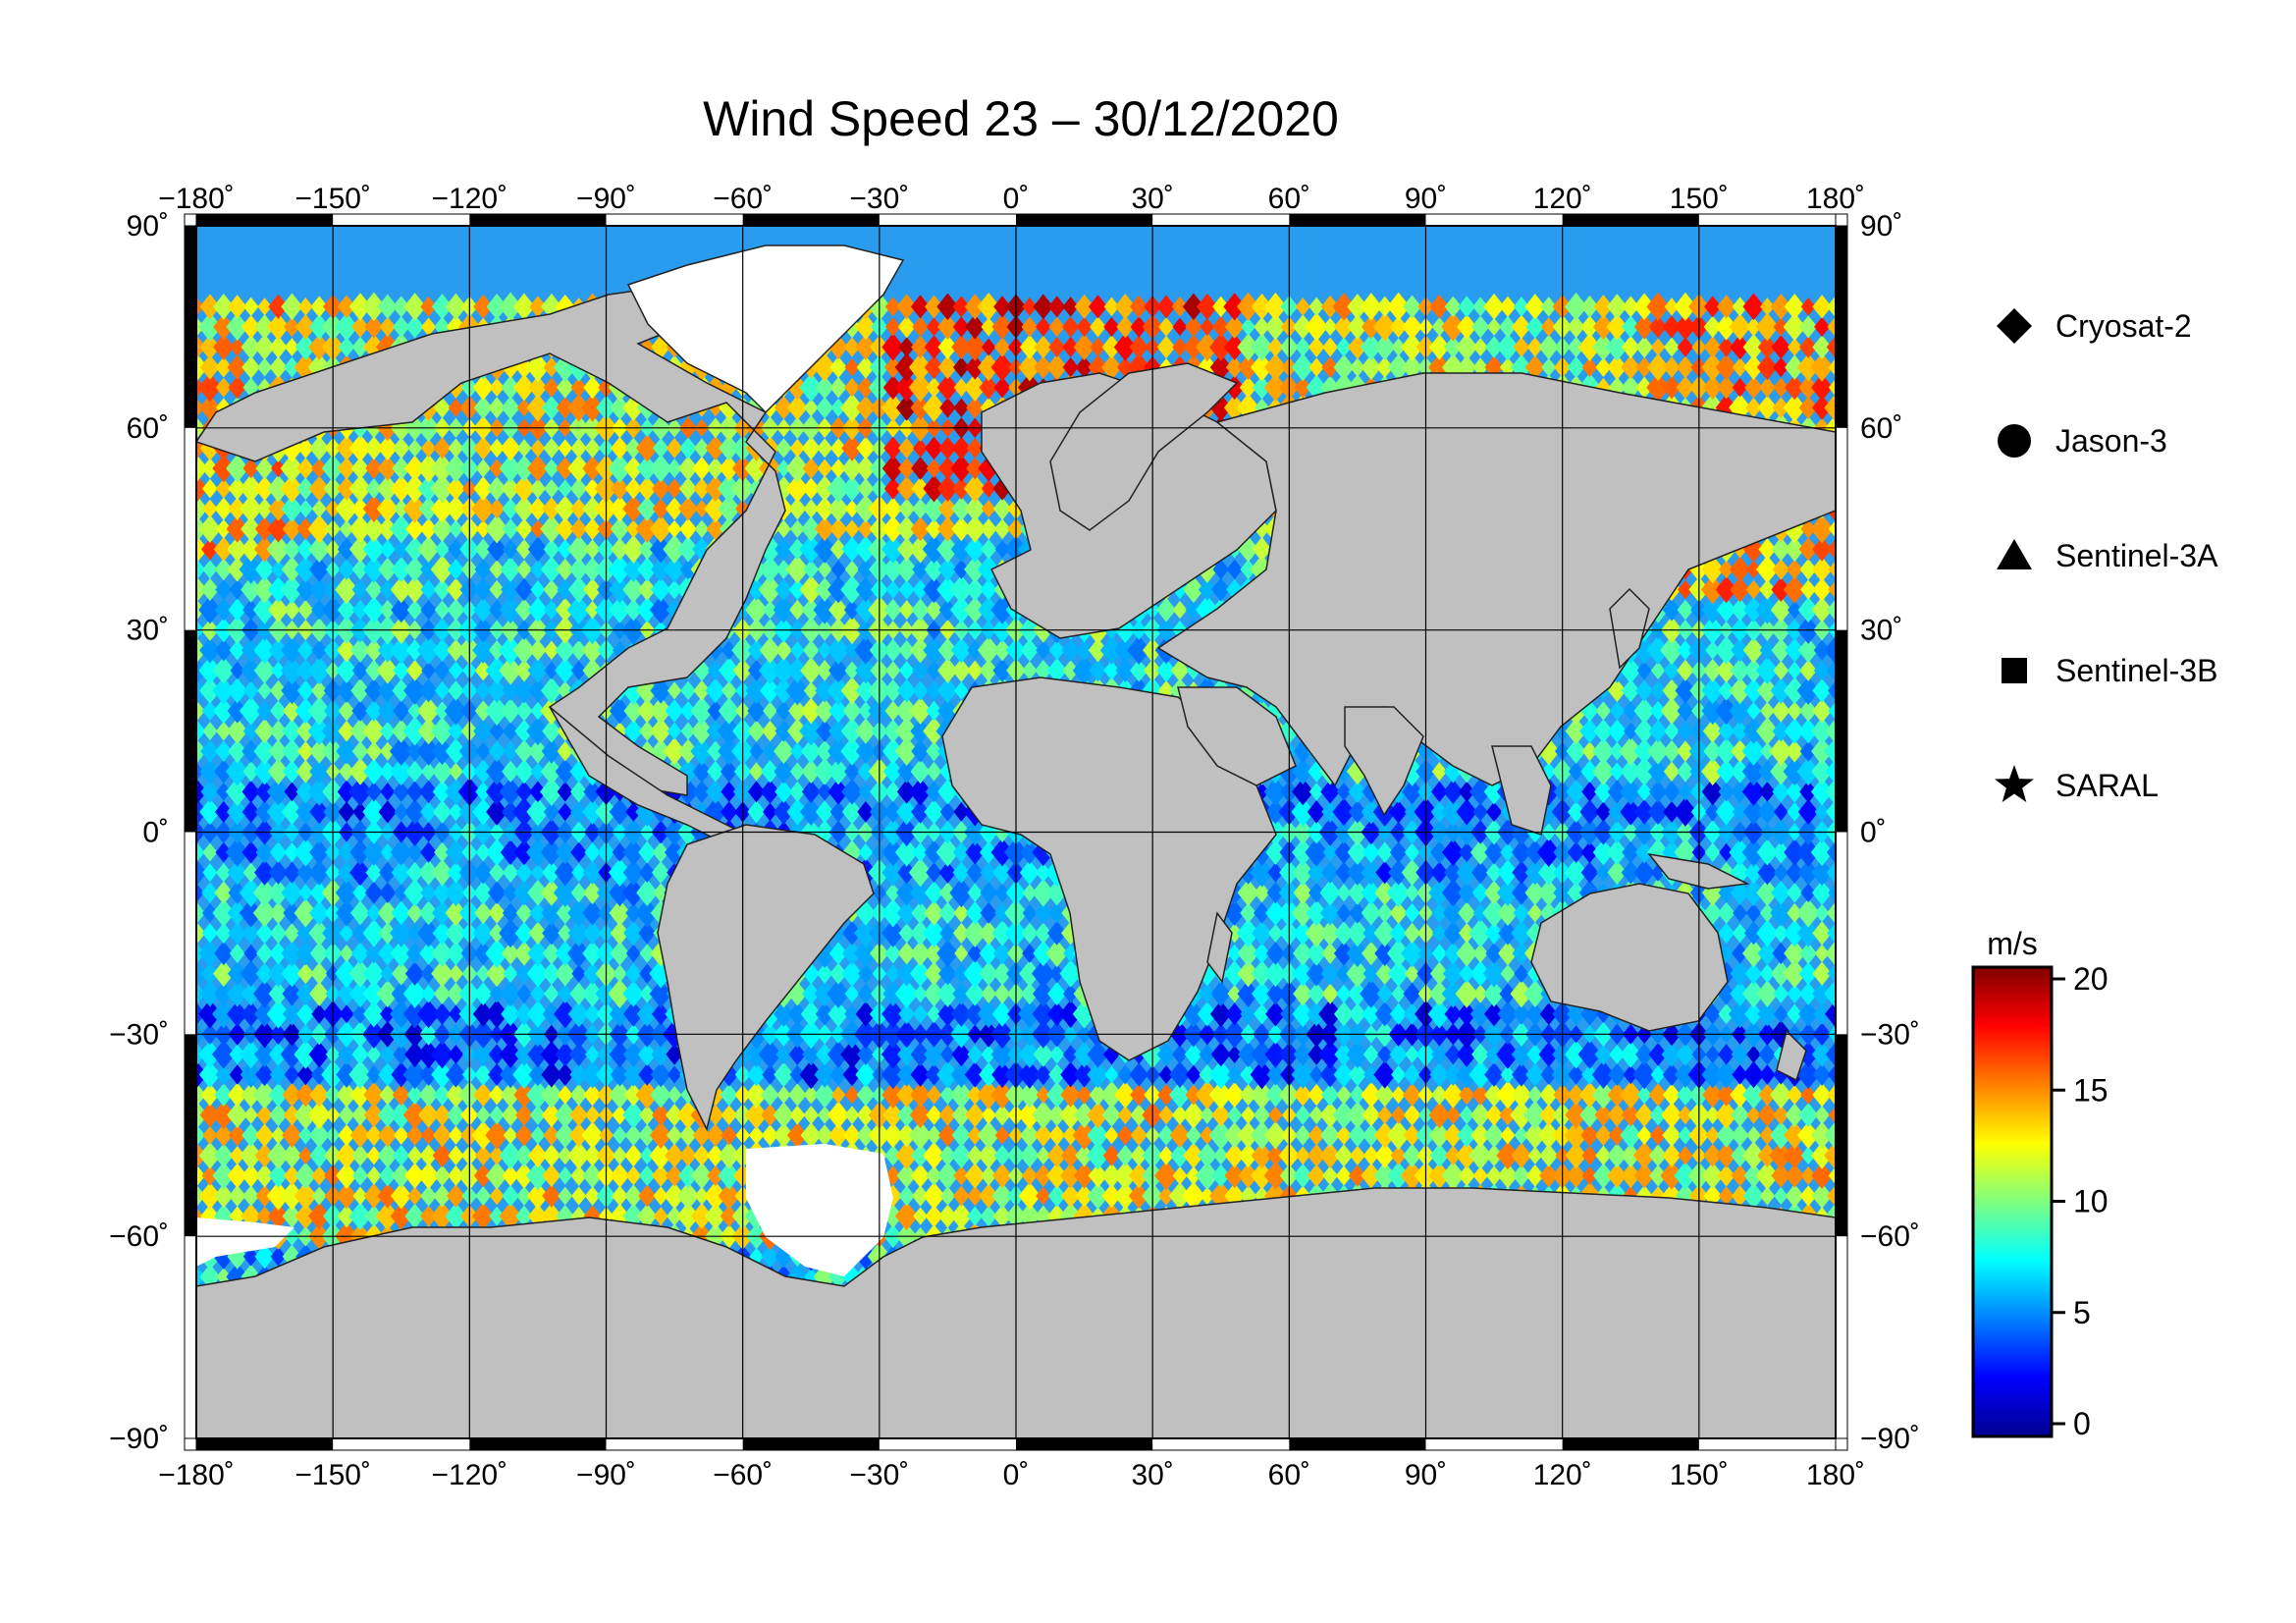  What do you see at coordinates (1219, 947) in the screenshot?
I see `madagascar-land` at bounding box center [1219, 947].